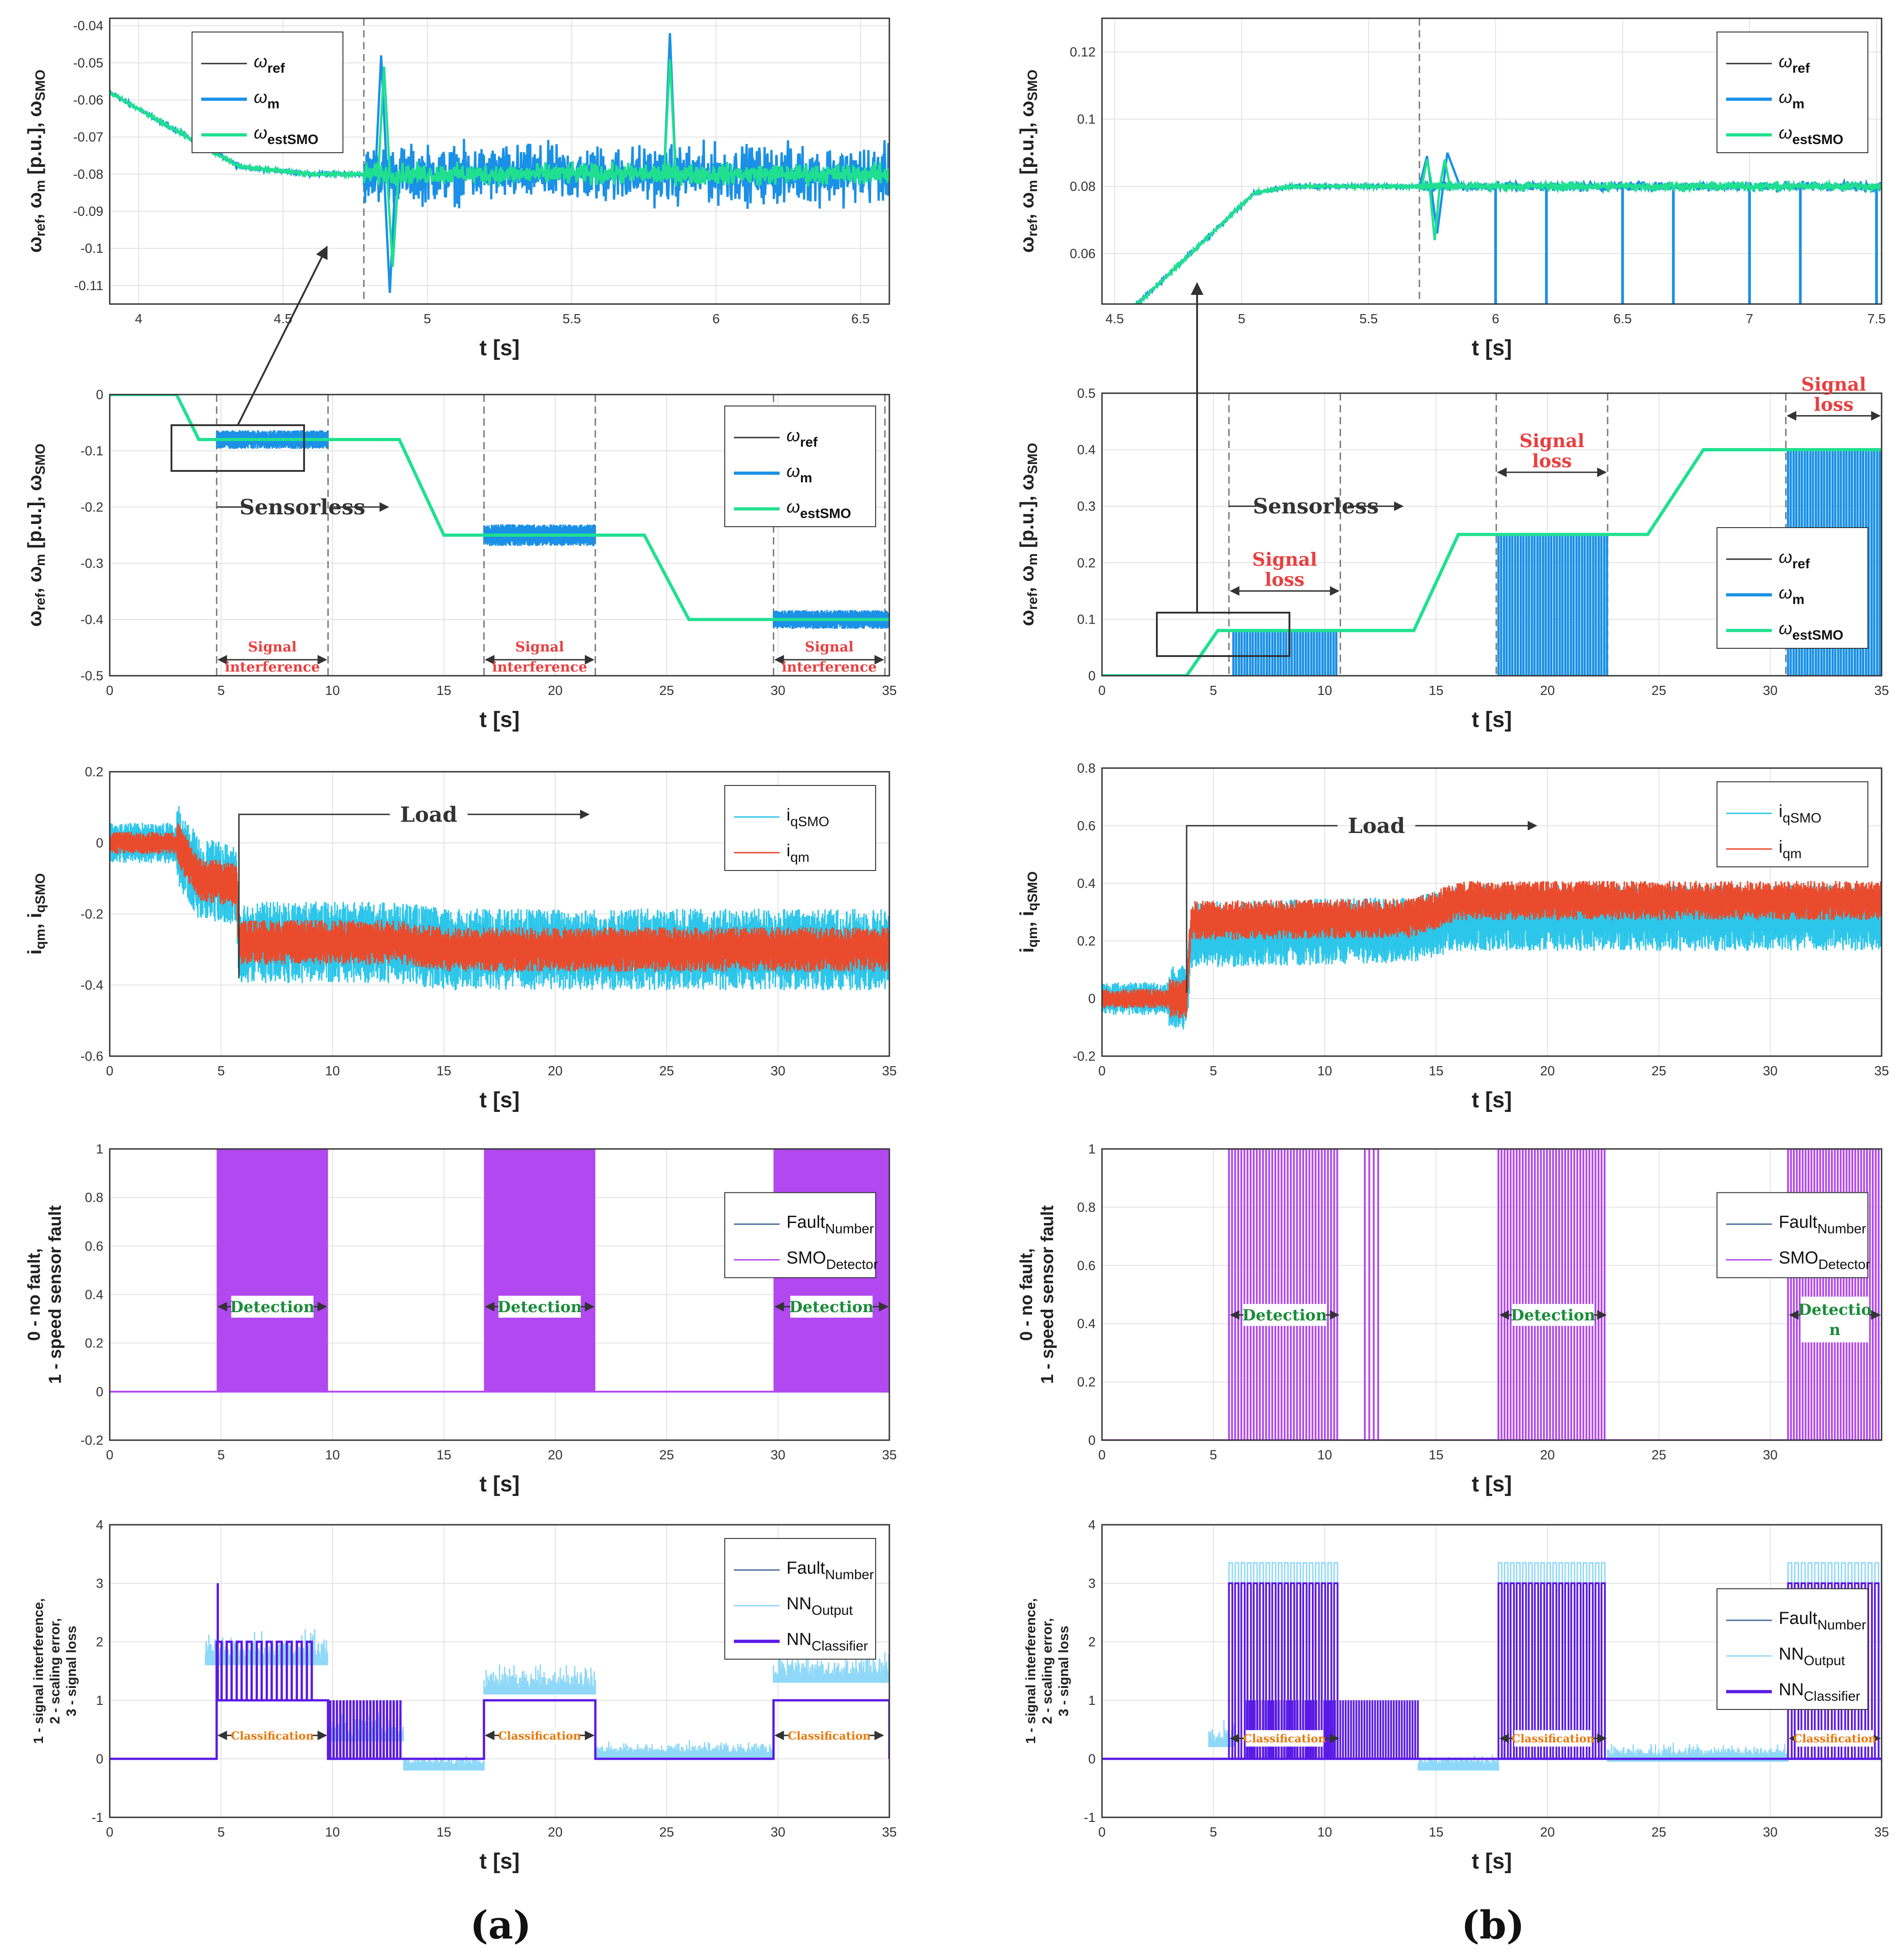 The height and width of the screenshot is (1960, 1904). What do you see at coordinates (91, 1056) in the screenshot?
I see `y-tick-label: -0.6` at bounding box center [91, 1056].